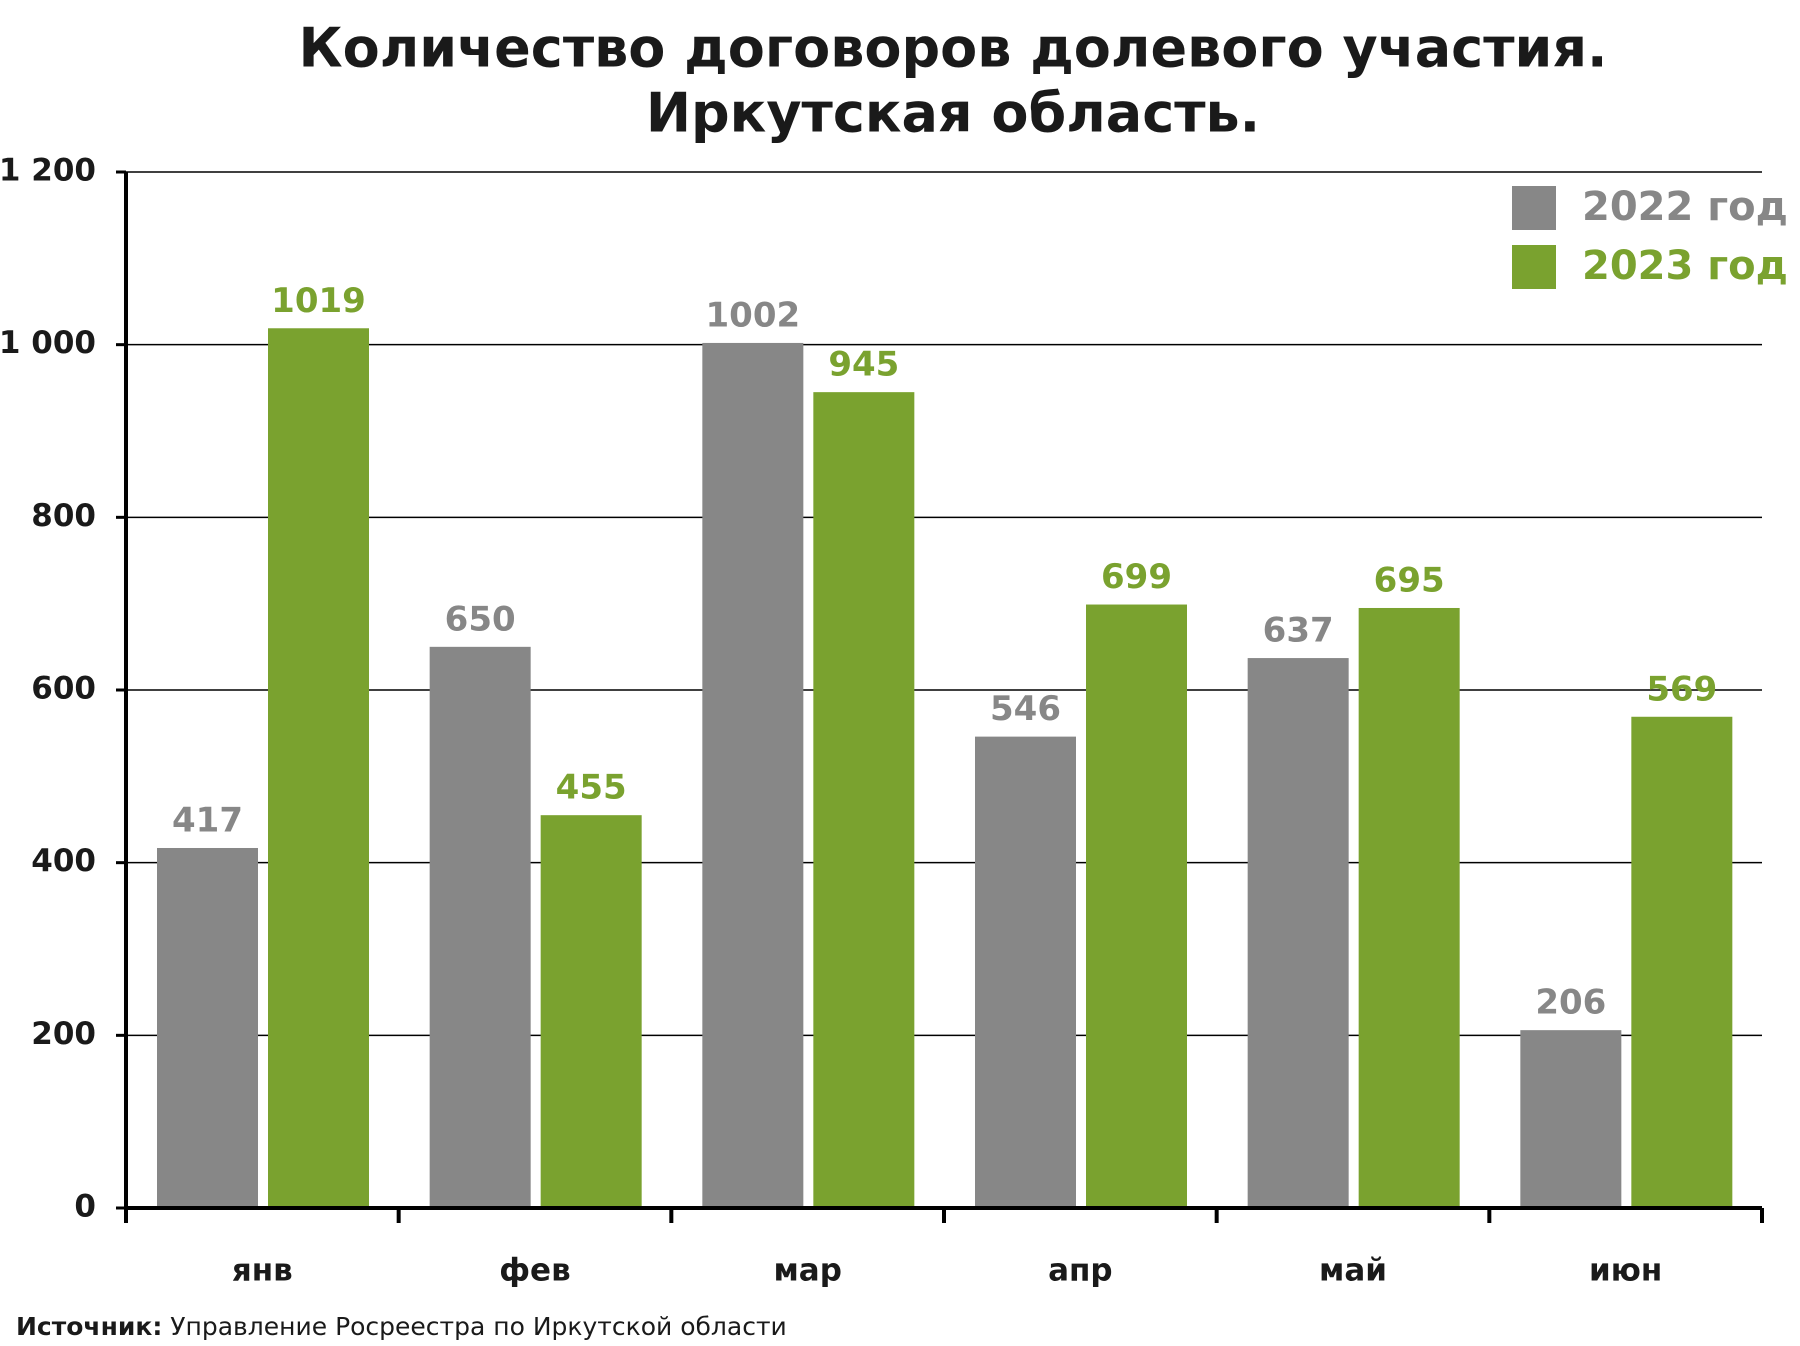 This screenshot has height=1346, width=1800. Describe the element at coordinates (807, 1271) in the screenshot. I see `x-tick-label: мар` at that location.